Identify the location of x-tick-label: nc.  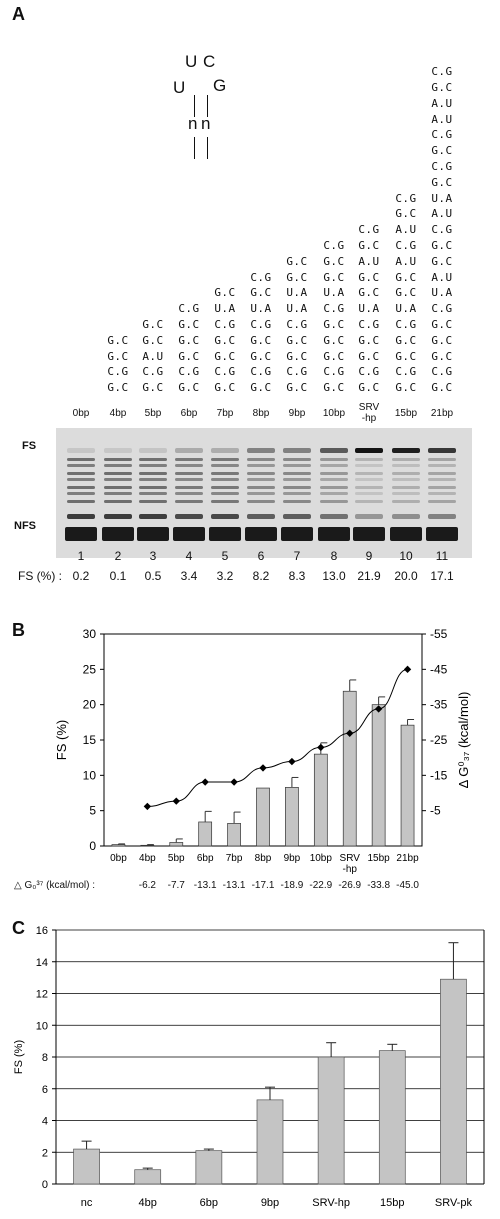
(87, 1203).